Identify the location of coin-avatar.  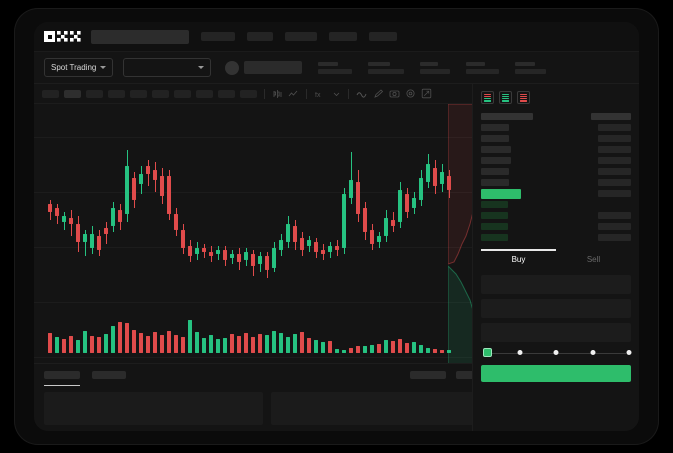
(232, 67).